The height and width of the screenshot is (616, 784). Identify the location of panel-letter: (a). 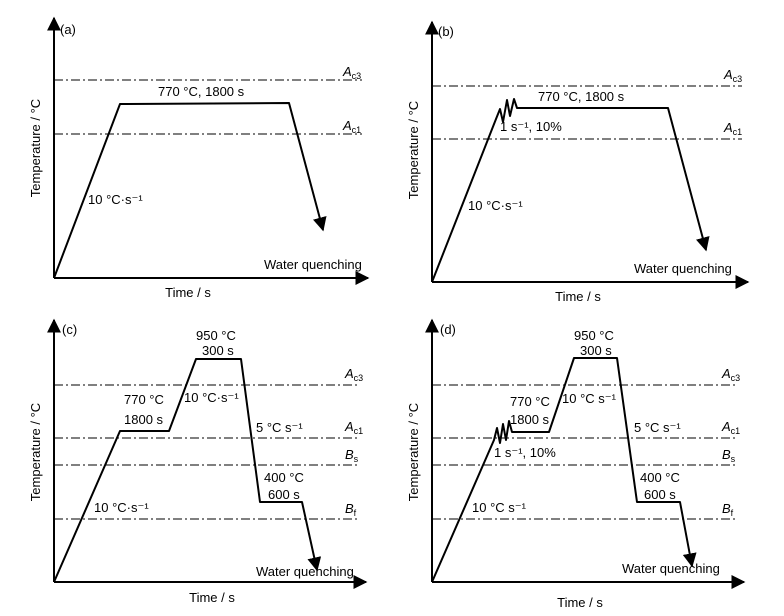
(68, 29).